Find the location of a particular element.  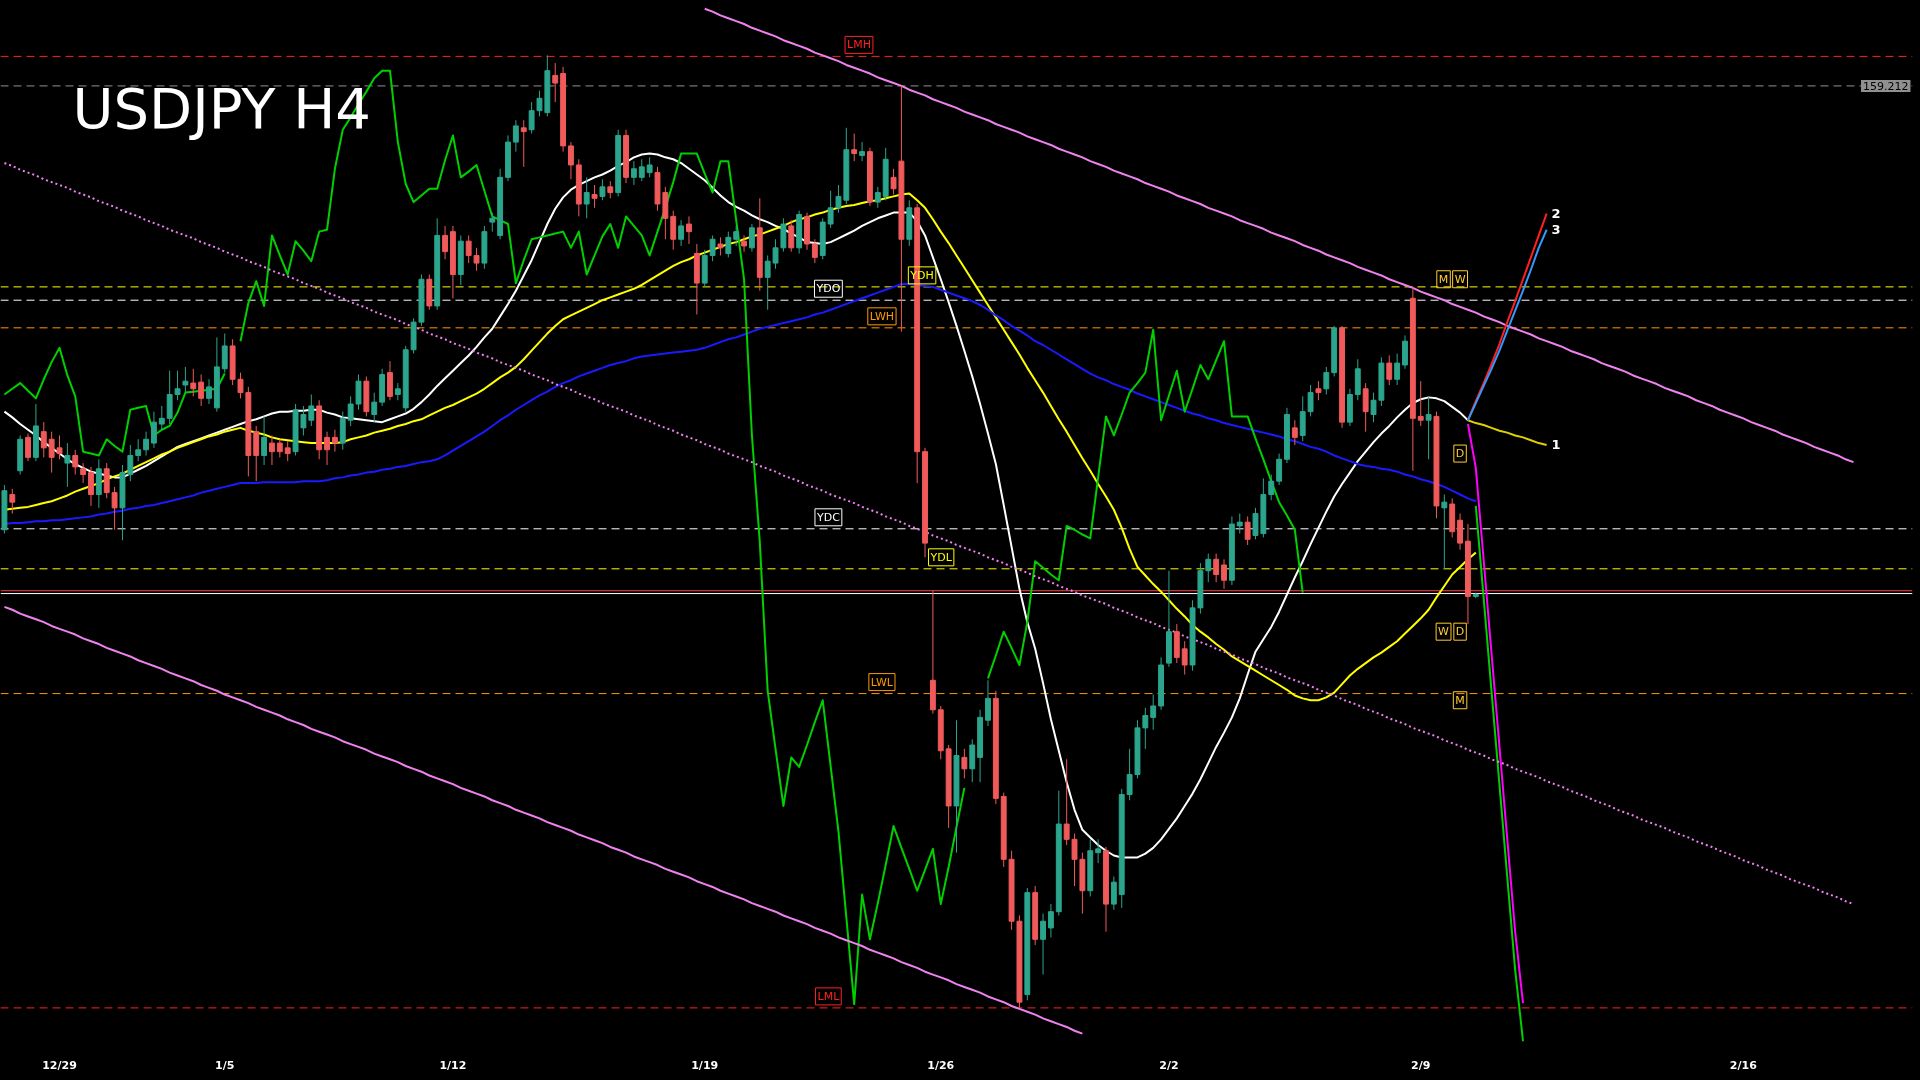

x-tick-label: 1/12 is located at coordinates (453, 1065).